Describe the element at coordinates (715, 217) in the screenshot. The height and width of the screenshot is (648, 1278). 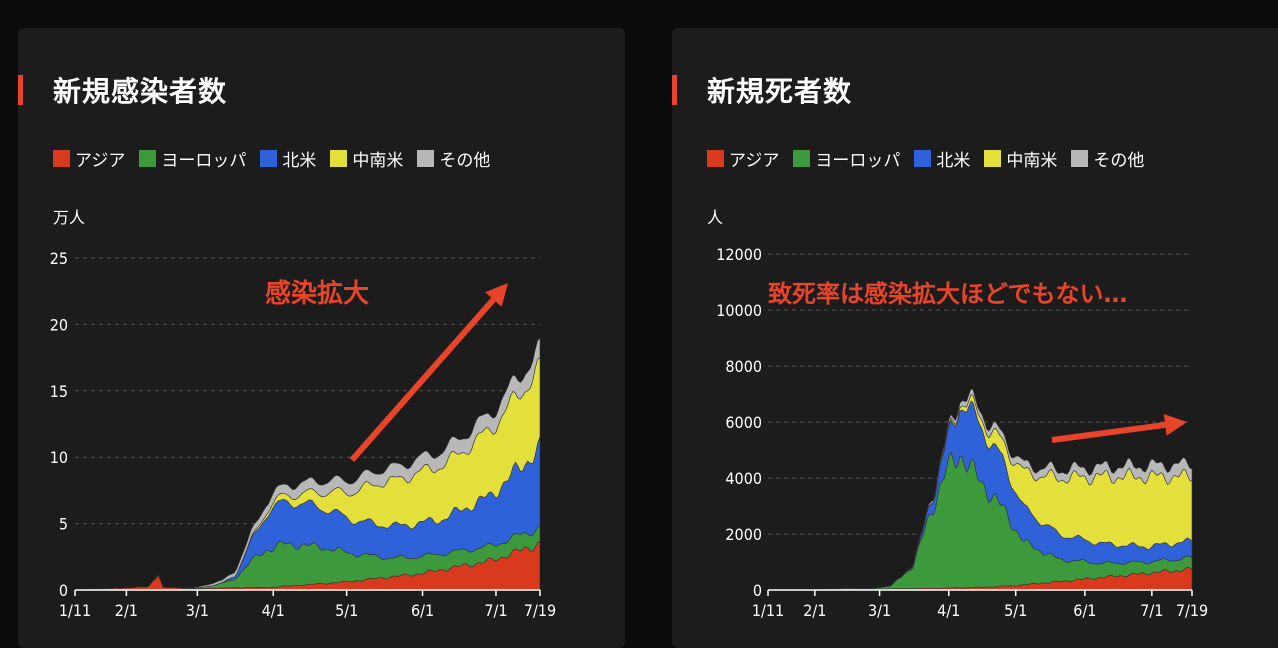
I see `y-axis-unit: 人` at that location.